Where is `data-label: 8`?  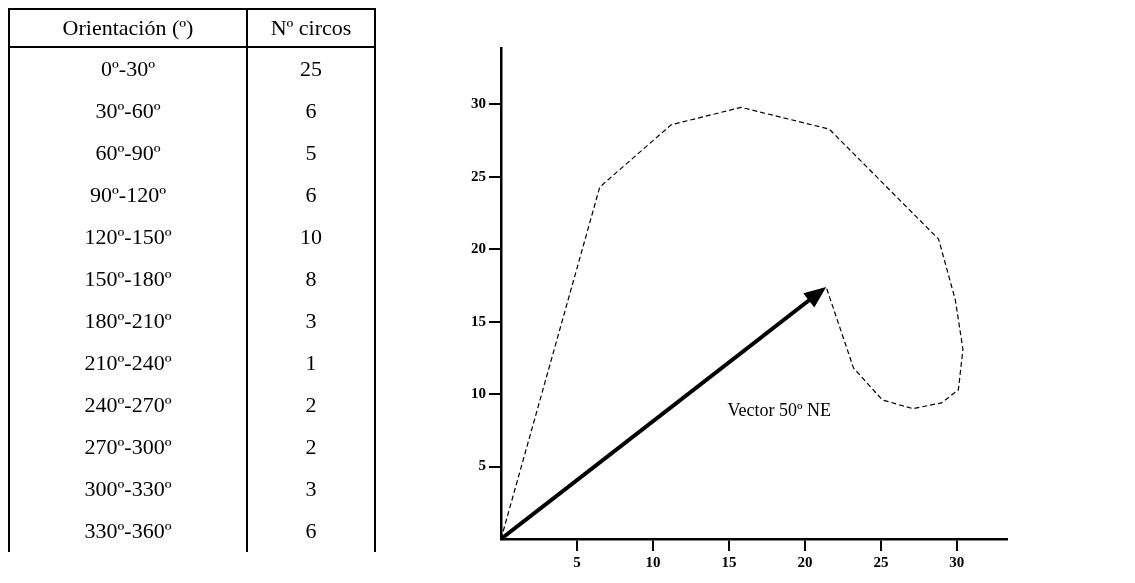 data-label: 8 is located at coordinates (311, 279).